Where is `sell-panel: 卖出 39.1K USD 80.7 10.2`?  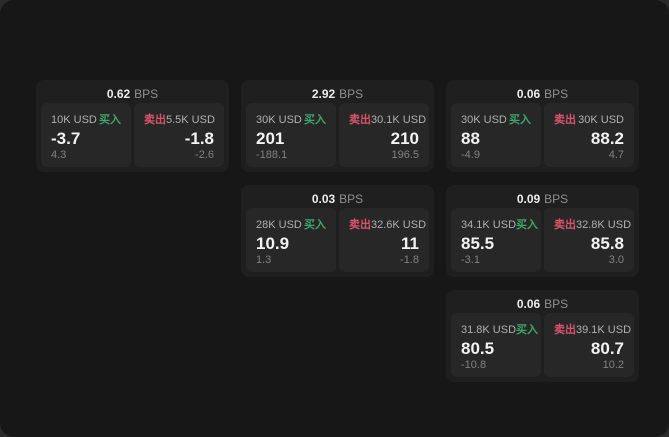 sell-panel: 卖出 39.1K USD 80.7 10.2 is located at coordinates (589, 345).